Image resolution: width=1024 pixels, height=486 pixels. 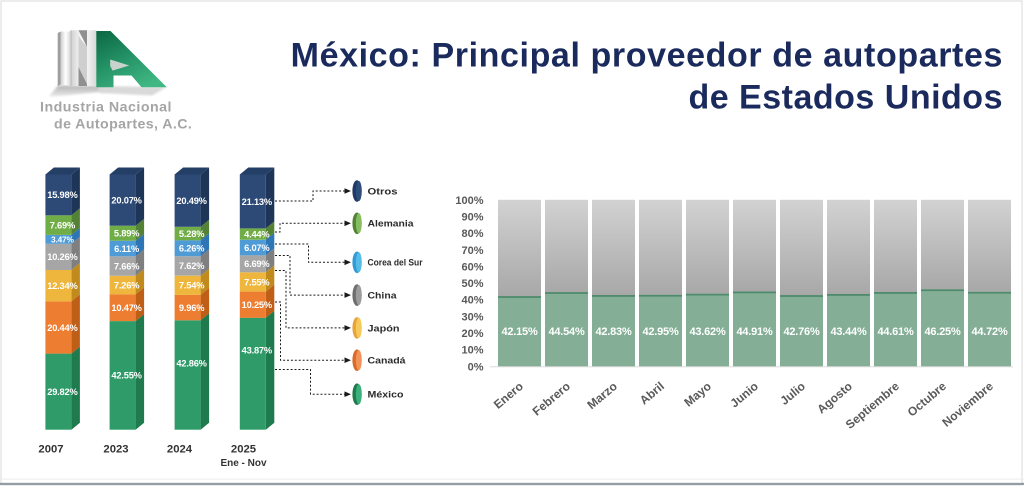 I want to click on svg-text: Canadá, so click(x=387, y=360).